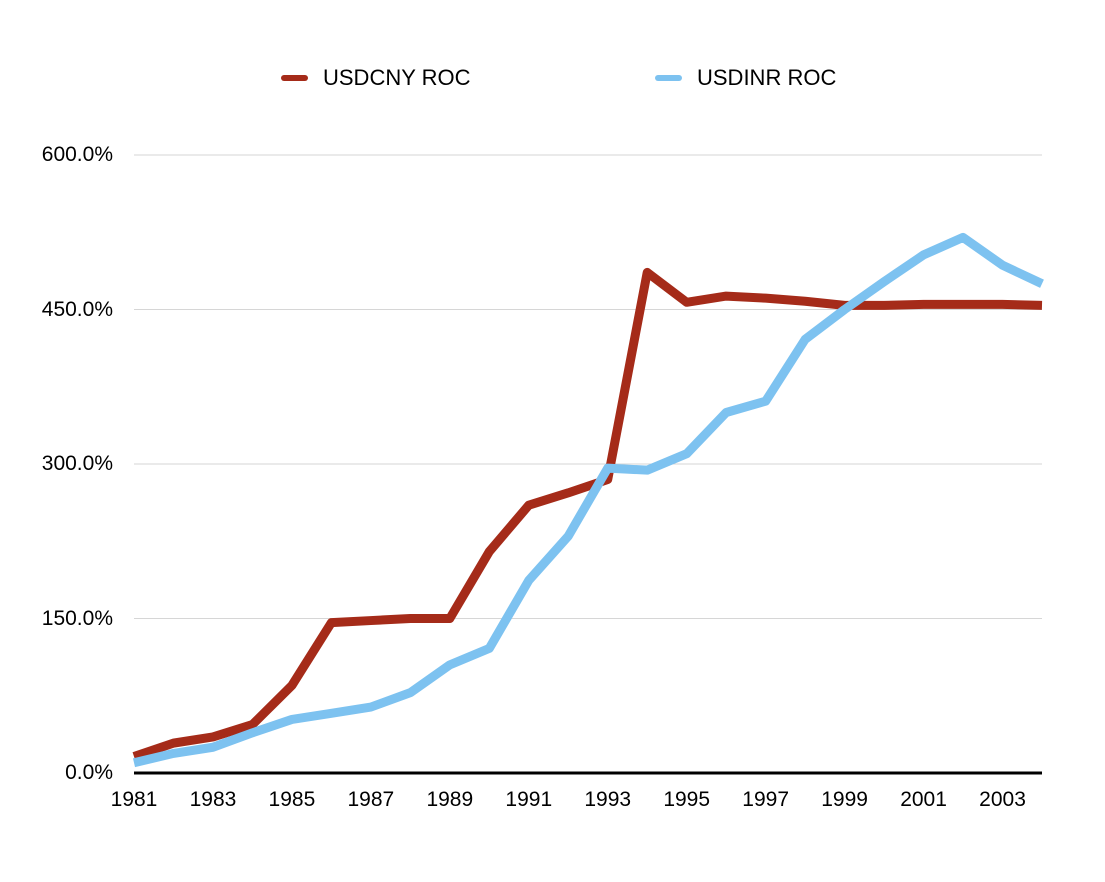 This screenshot has height=882, width=1105. Describe the element at coordinates (77, 309) in the screenshot. I see `y-axis-tick: 450.0%` at that location.